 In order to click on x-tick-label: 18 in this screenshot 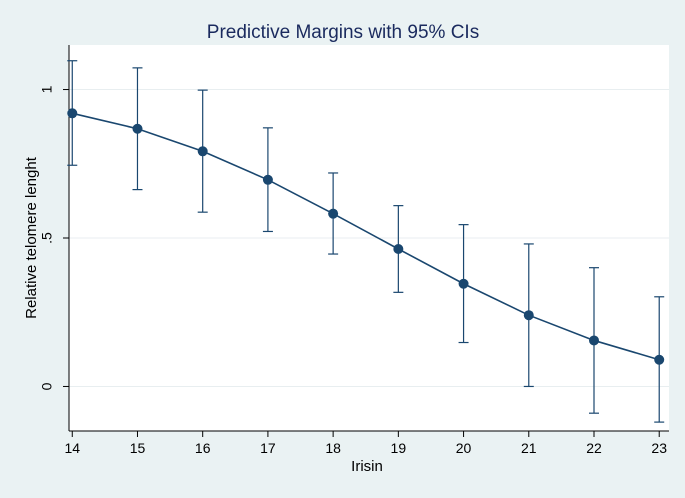, I will do `click(333, 448)`.